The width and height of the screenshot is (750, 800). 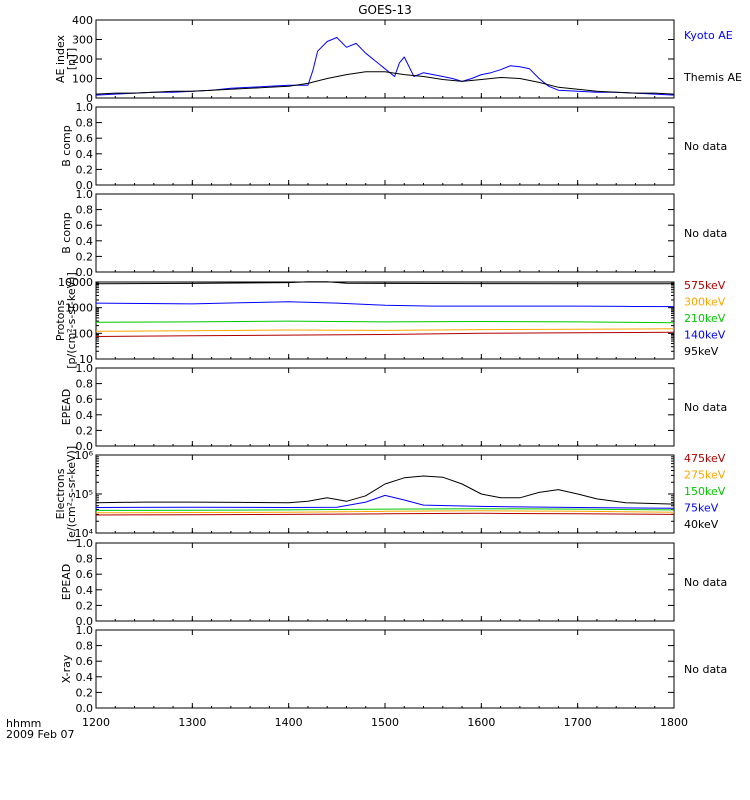 I want to click on y-tick-label: 400, so click(x=82, y=20).